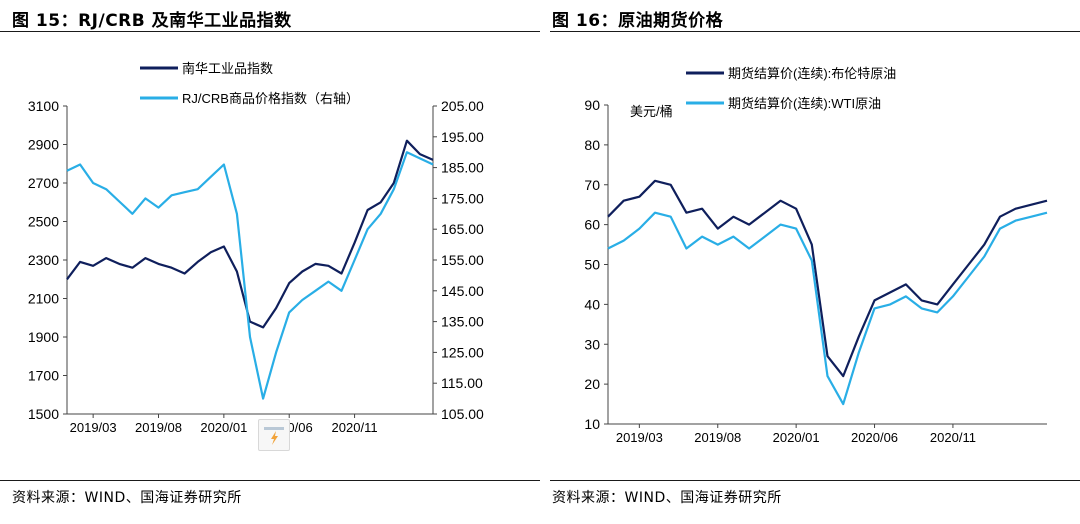 This screenshot has width=1080, height=524. Describe the element at coordinates (43, 260) in the screenshot. I see `y-tick-label: 2300` at that location.